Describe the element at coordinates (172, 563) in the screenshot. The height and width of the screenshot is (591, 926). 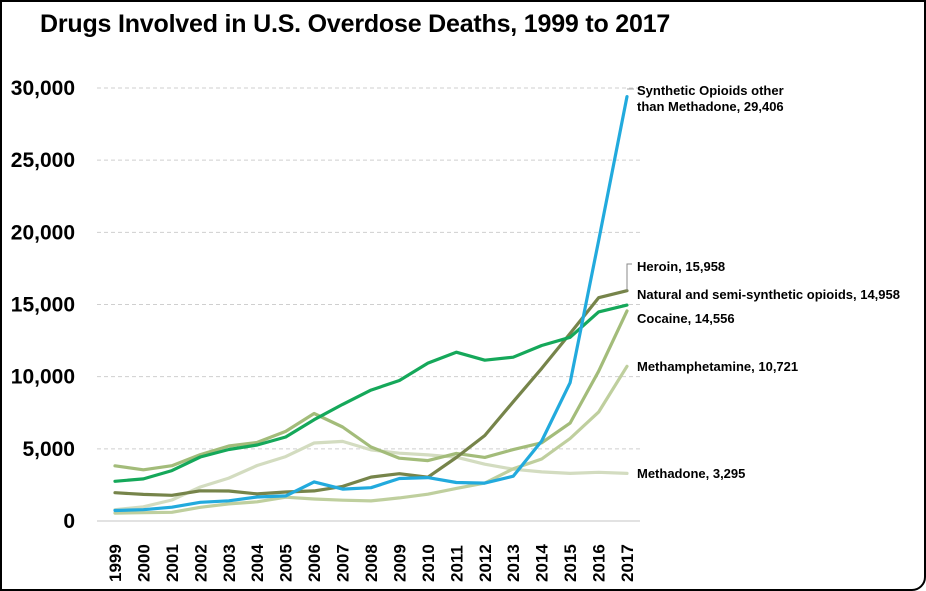
I see `x-tick-label: 2001` at that location.